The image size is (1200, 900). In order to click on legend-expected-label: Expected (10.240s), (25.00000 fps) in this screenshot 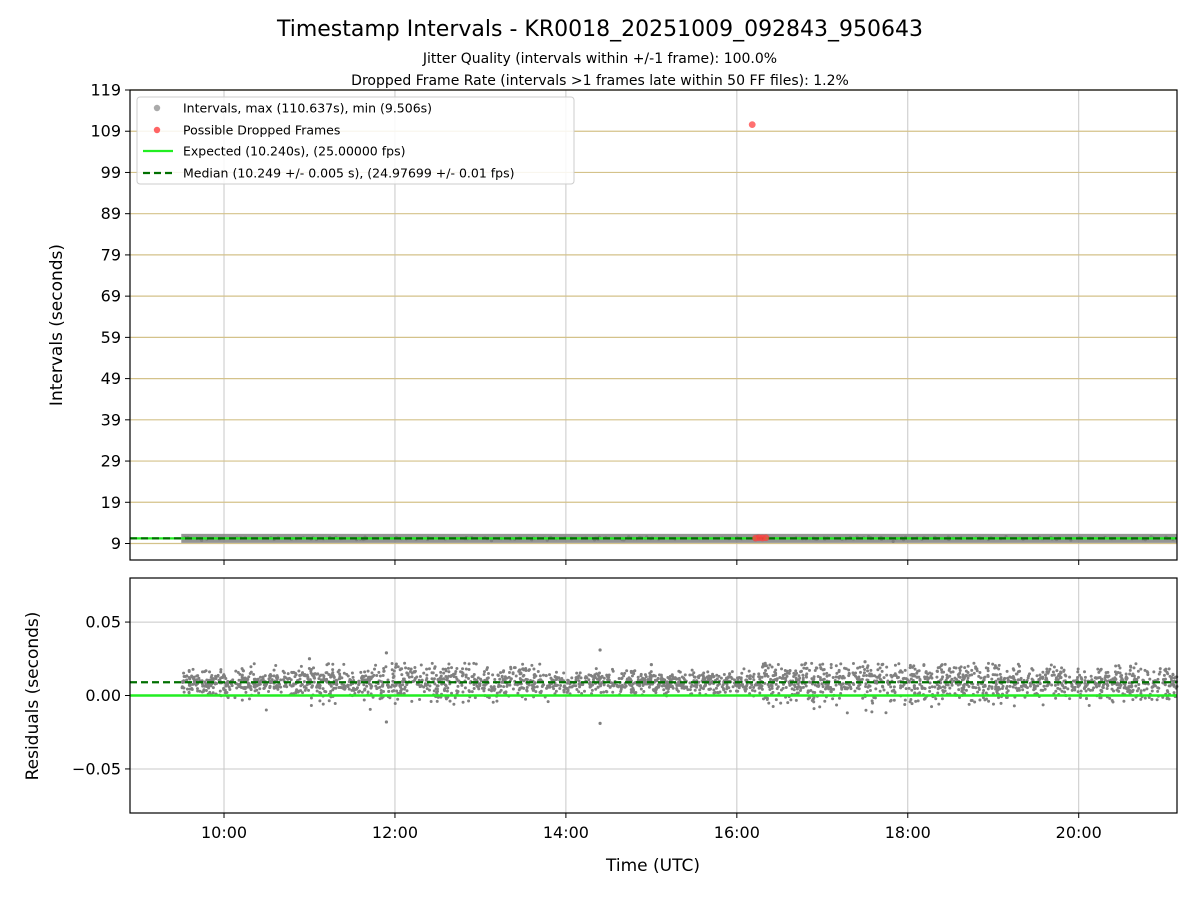, I will do `click(294, 151)`.